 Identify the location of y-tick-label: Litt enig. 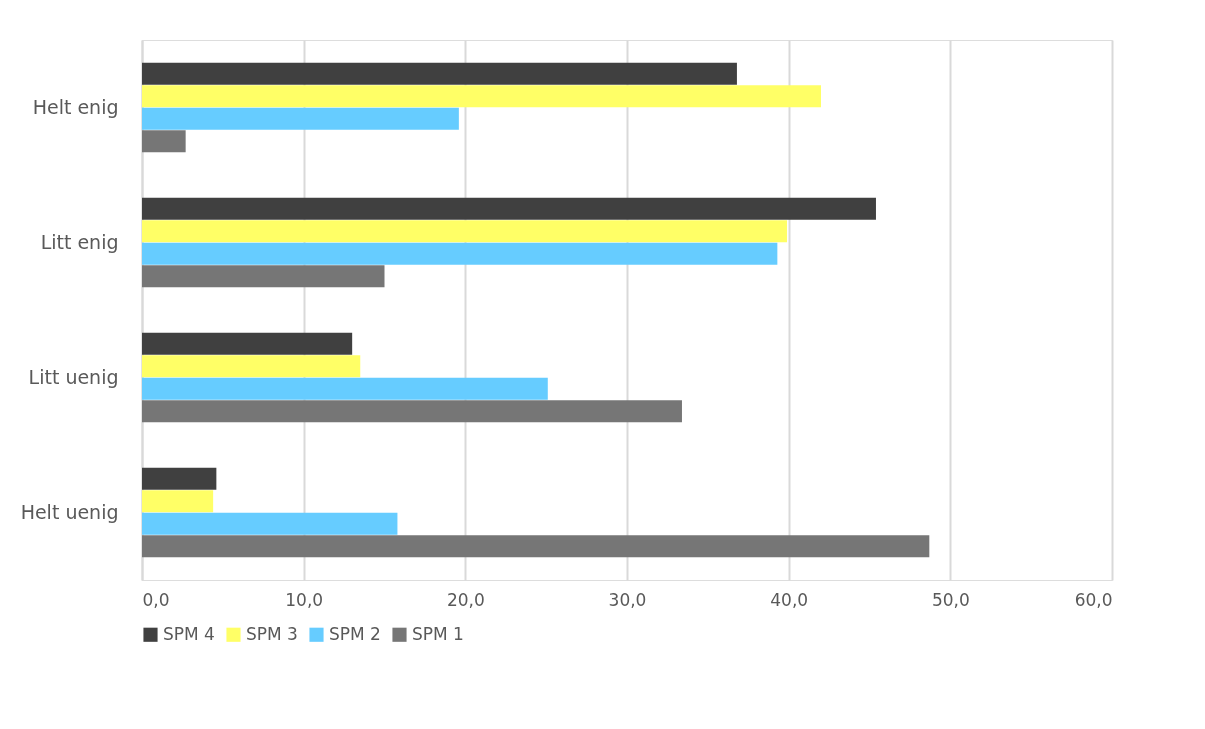
(79, 241).